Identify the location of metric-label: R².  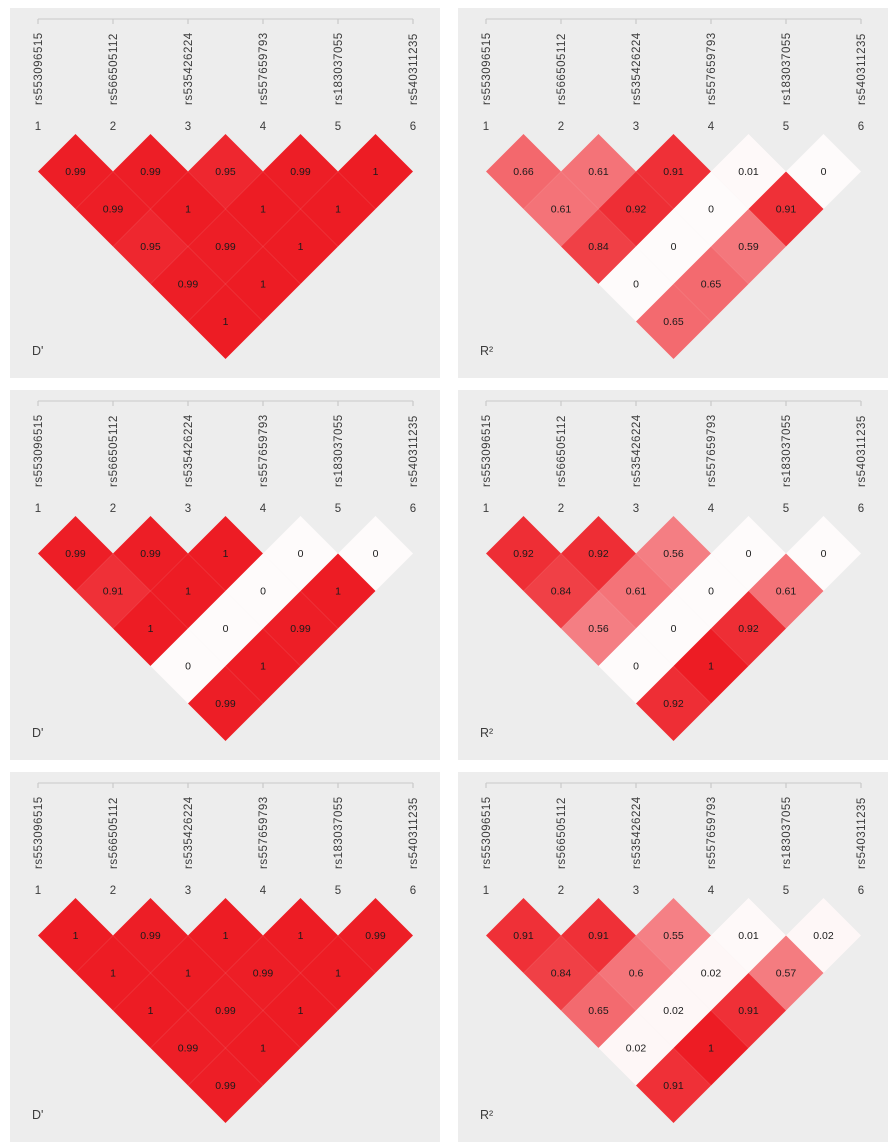
(486, 733).